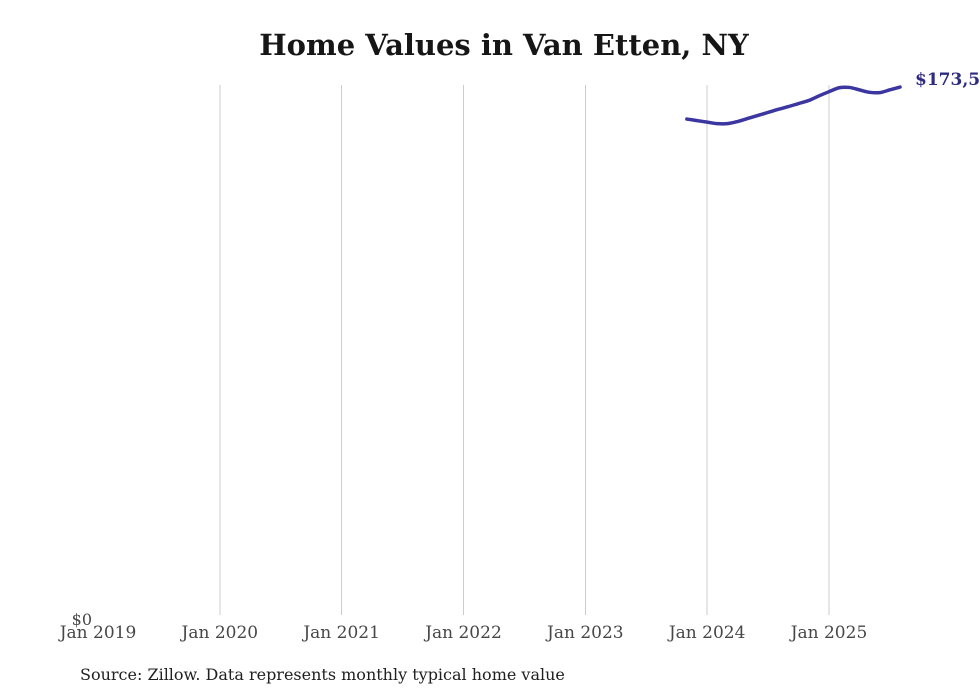 This screenshot has width=980, height=699. Describe the element at coordinates (707, 633) in the screenshot. I see `x-tick-label: Jan 2024` at that location.